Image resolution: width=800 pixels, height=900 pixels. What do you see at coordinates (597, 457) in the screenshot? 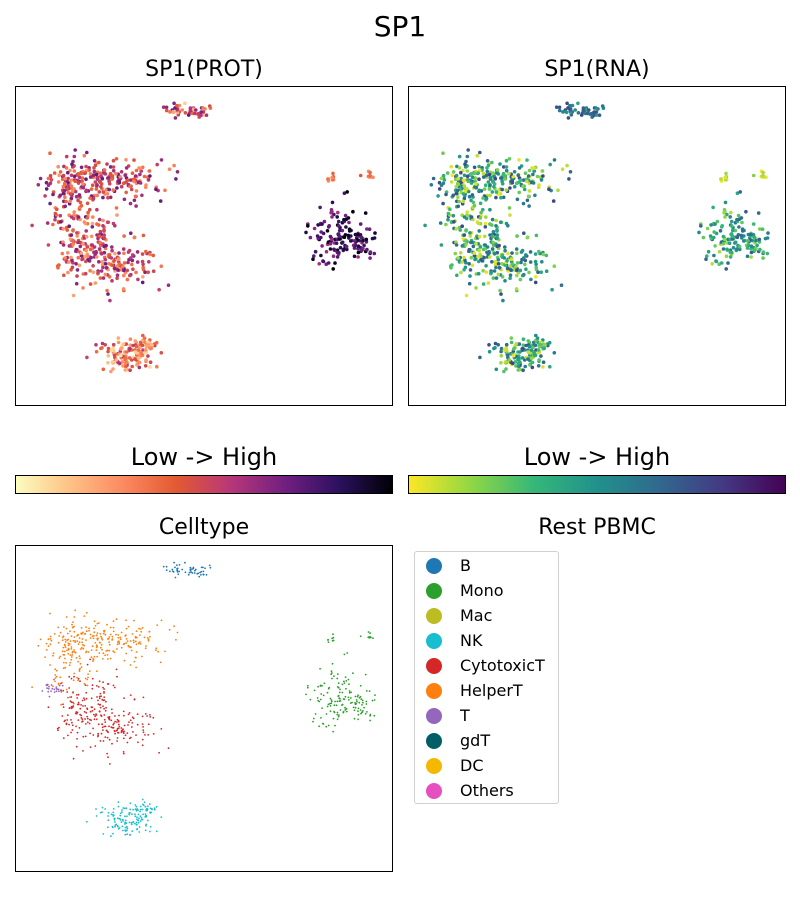
I see `rna-colorbar-label: Low -> High` at bounding box center [597, 457].